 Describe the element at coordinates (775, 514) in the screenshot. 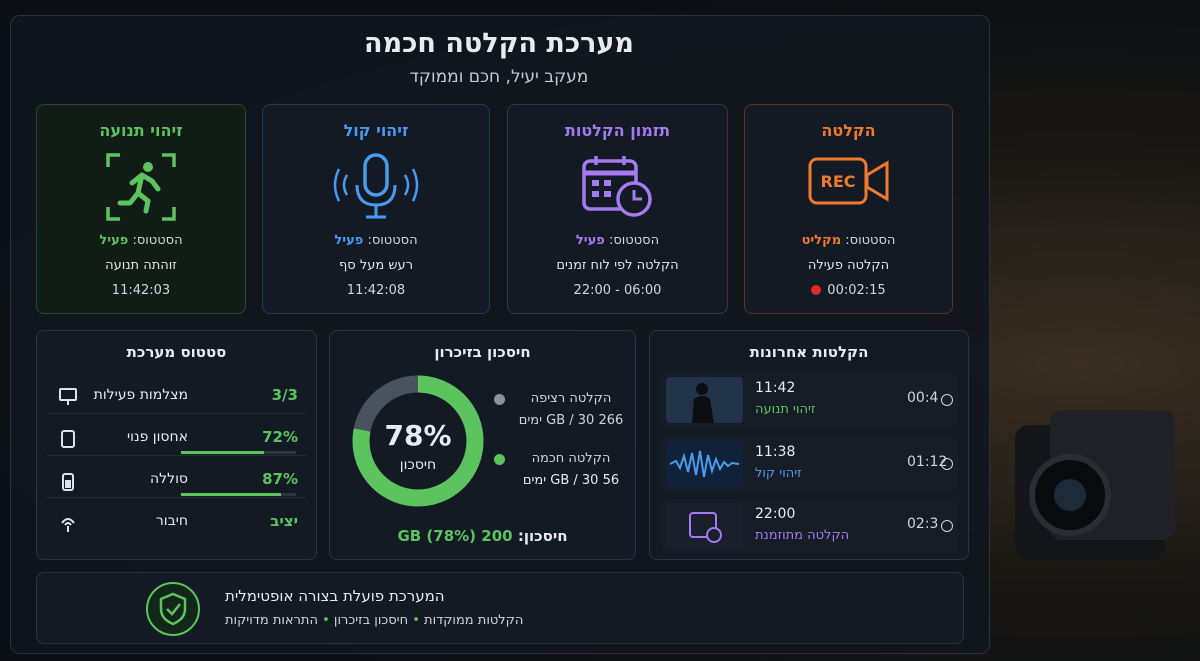

I see `recent-time: 22:00` at that location.